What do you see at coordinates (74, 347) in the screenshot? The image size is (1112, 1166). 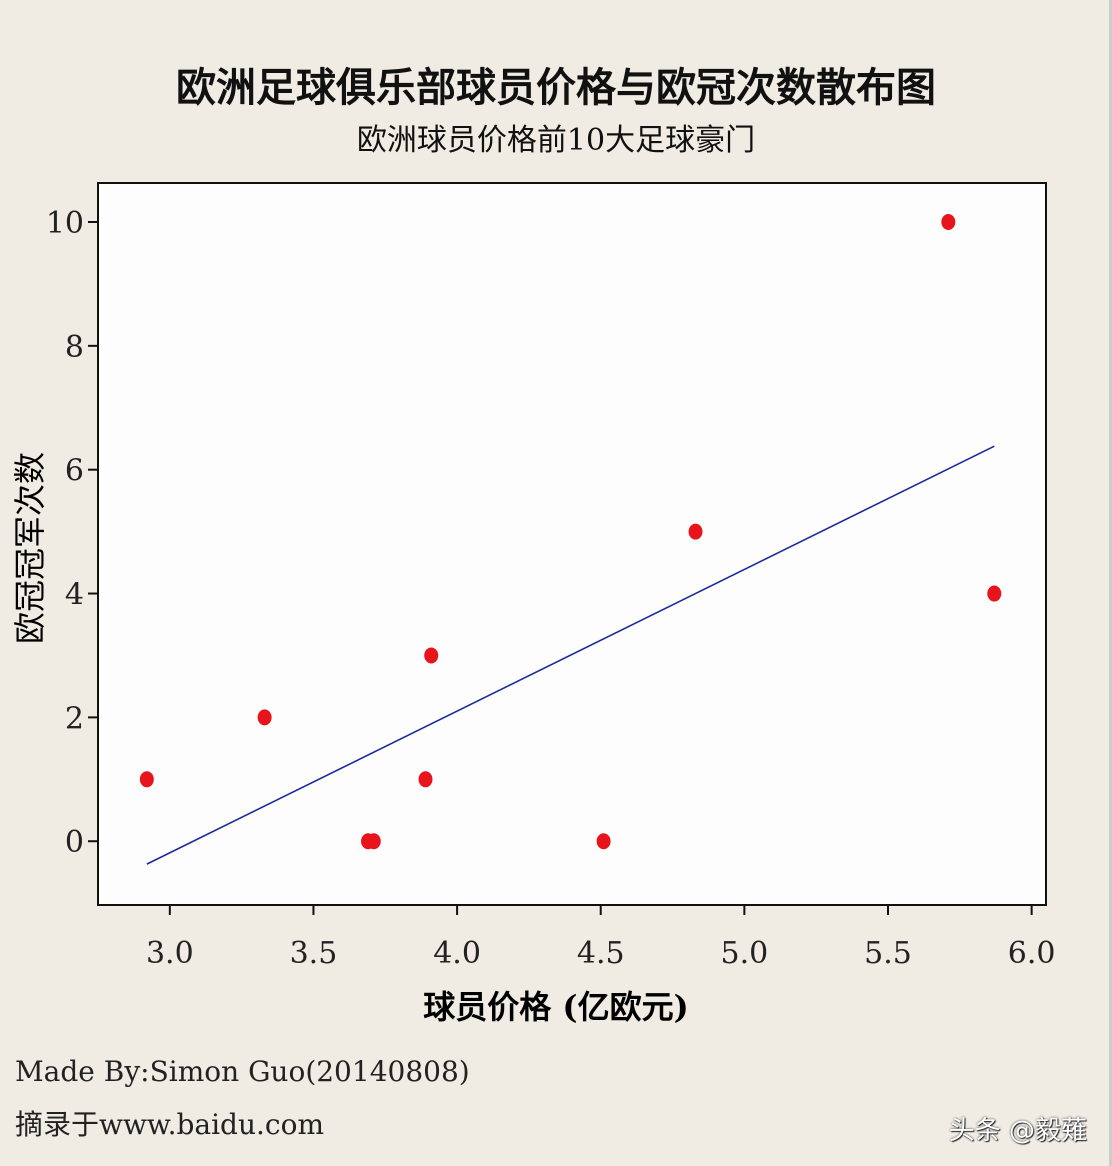 I see `y-tick-label: 8` at bounding box center [74, 347].